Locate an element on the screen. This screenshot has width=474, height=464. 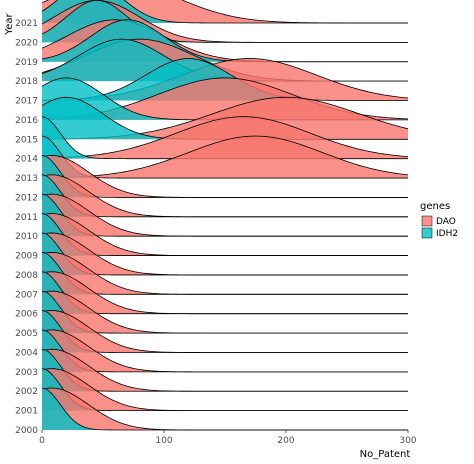
ridge-line-2019-idh2 is located at coordinates (224, 41).